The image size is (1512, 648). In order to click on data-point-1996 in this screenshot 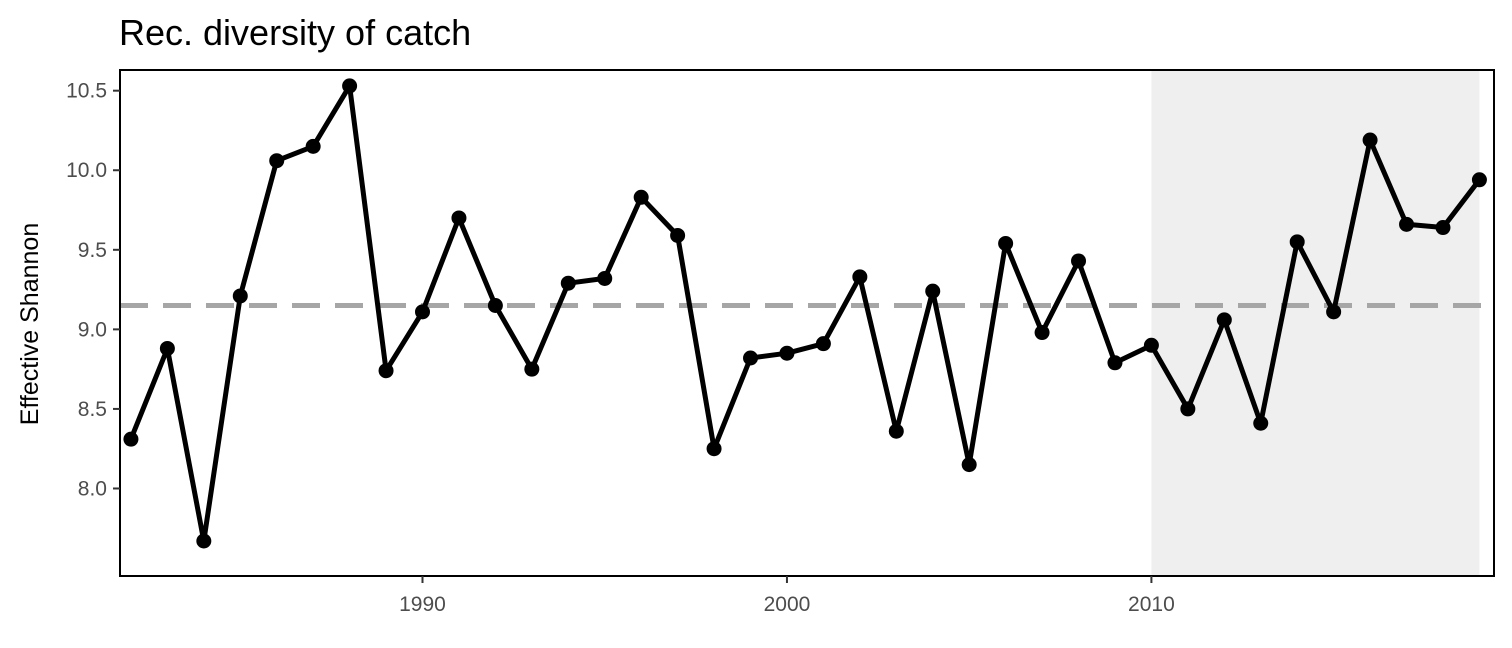, I will do `click(641, 197)`.